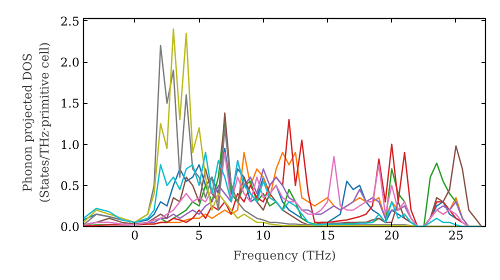 The height and width of the screenshot is (280, 500). Describe the element at coordinates (70, 21) in the screenshot. I see `y-tick-label: 2.5` at that location.